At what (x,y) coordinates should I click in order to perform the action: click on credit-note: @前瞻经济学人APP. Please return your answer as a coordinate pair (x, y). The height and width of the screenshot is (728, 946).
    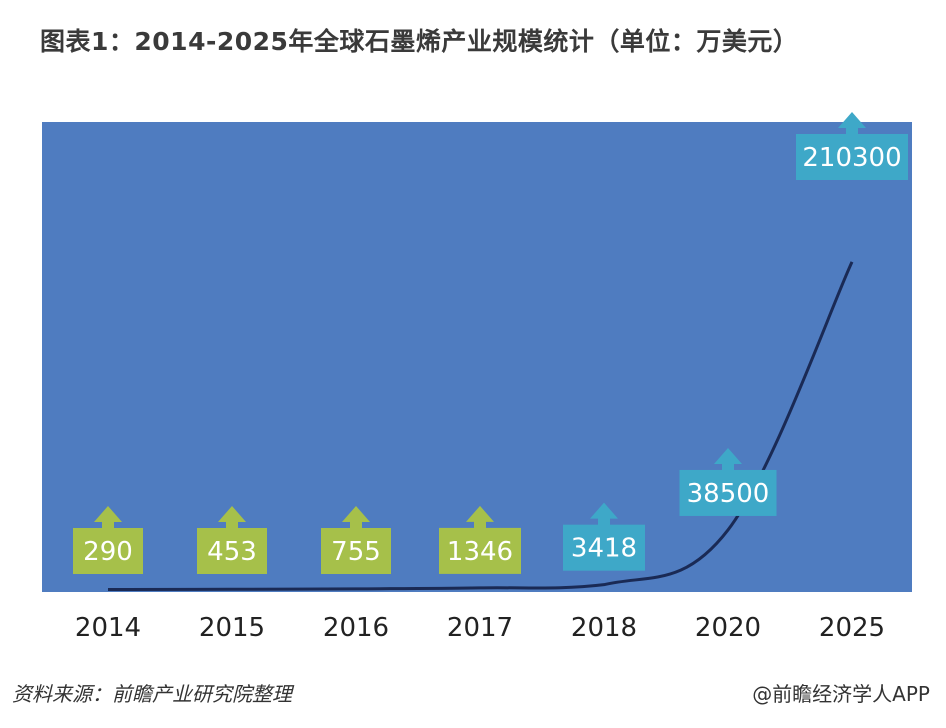
    Looking at the image, I should click on (841, 694).